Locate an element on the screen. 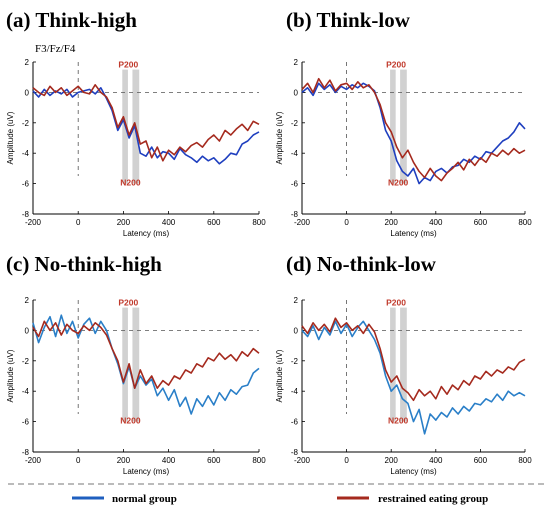 This screenshot has height=514, width=550. legend: normal group restrained eating group is located at coordinates (276, 494).